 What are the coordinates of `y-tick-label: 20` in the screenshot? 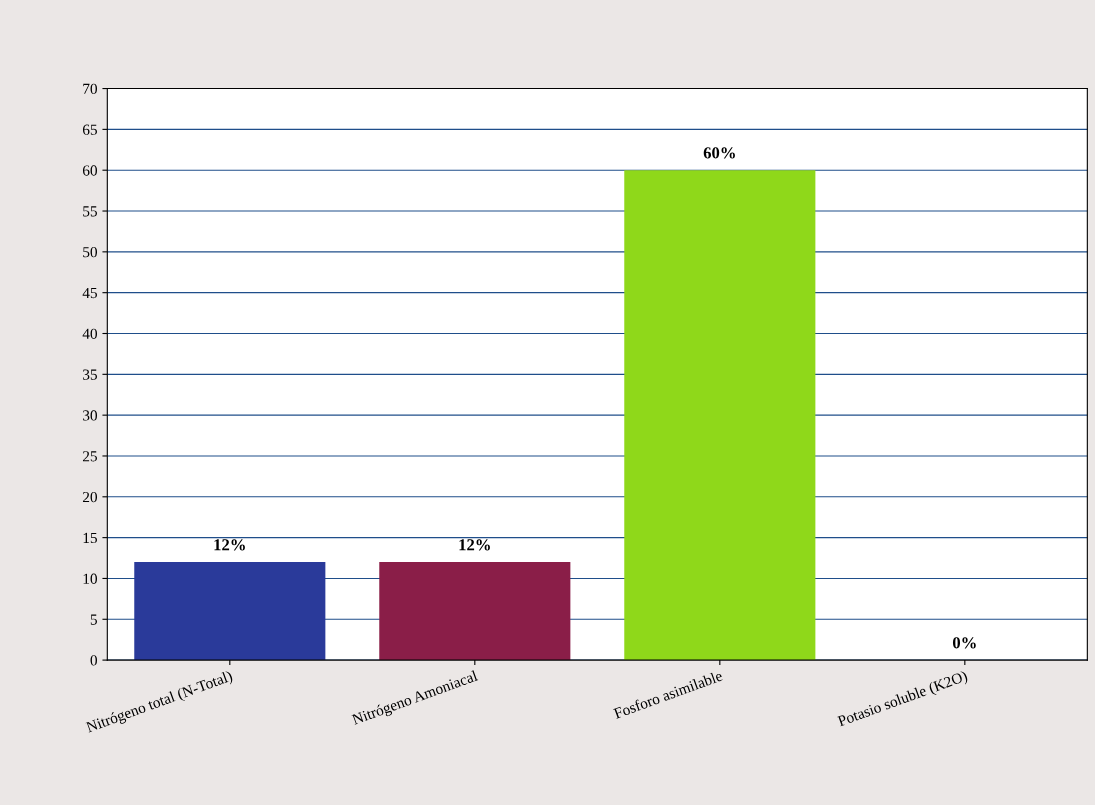 It's located at (90, 497).